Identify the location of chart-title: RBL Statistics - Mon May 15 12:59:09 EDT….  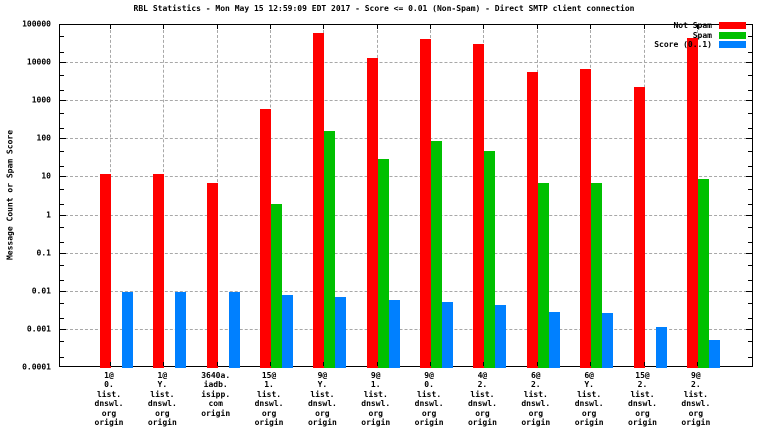
(384, 8).